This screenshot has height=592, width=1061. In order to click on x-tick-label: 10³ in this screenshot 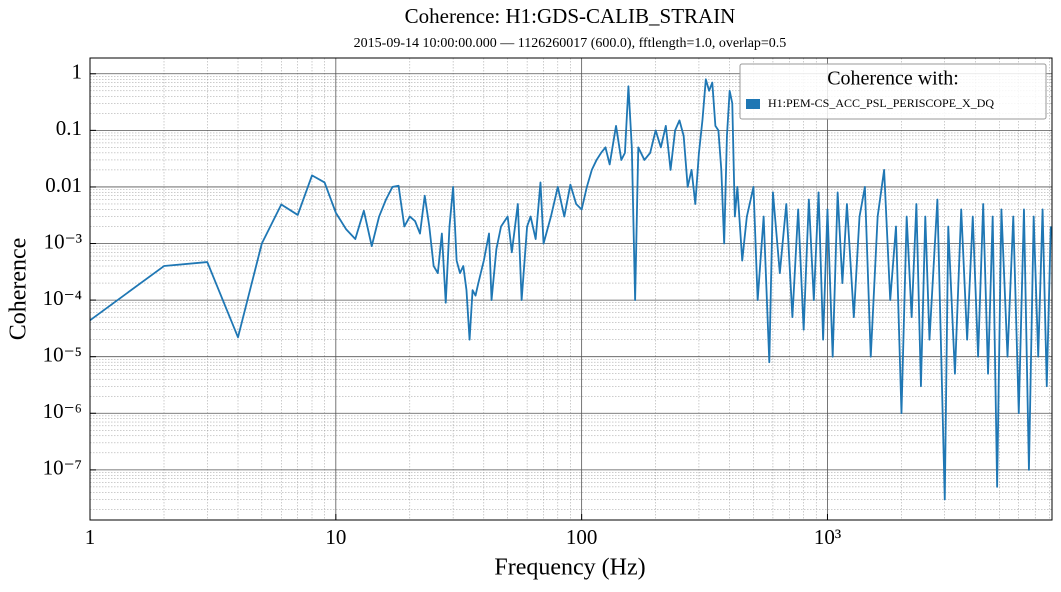, I will do `click(827, 537)`.